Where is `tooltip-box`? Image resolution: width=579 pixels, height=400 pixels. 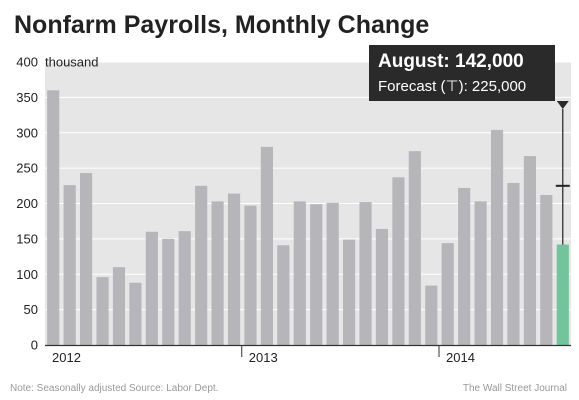
tooltip-box is located at coordinates (462, 73).